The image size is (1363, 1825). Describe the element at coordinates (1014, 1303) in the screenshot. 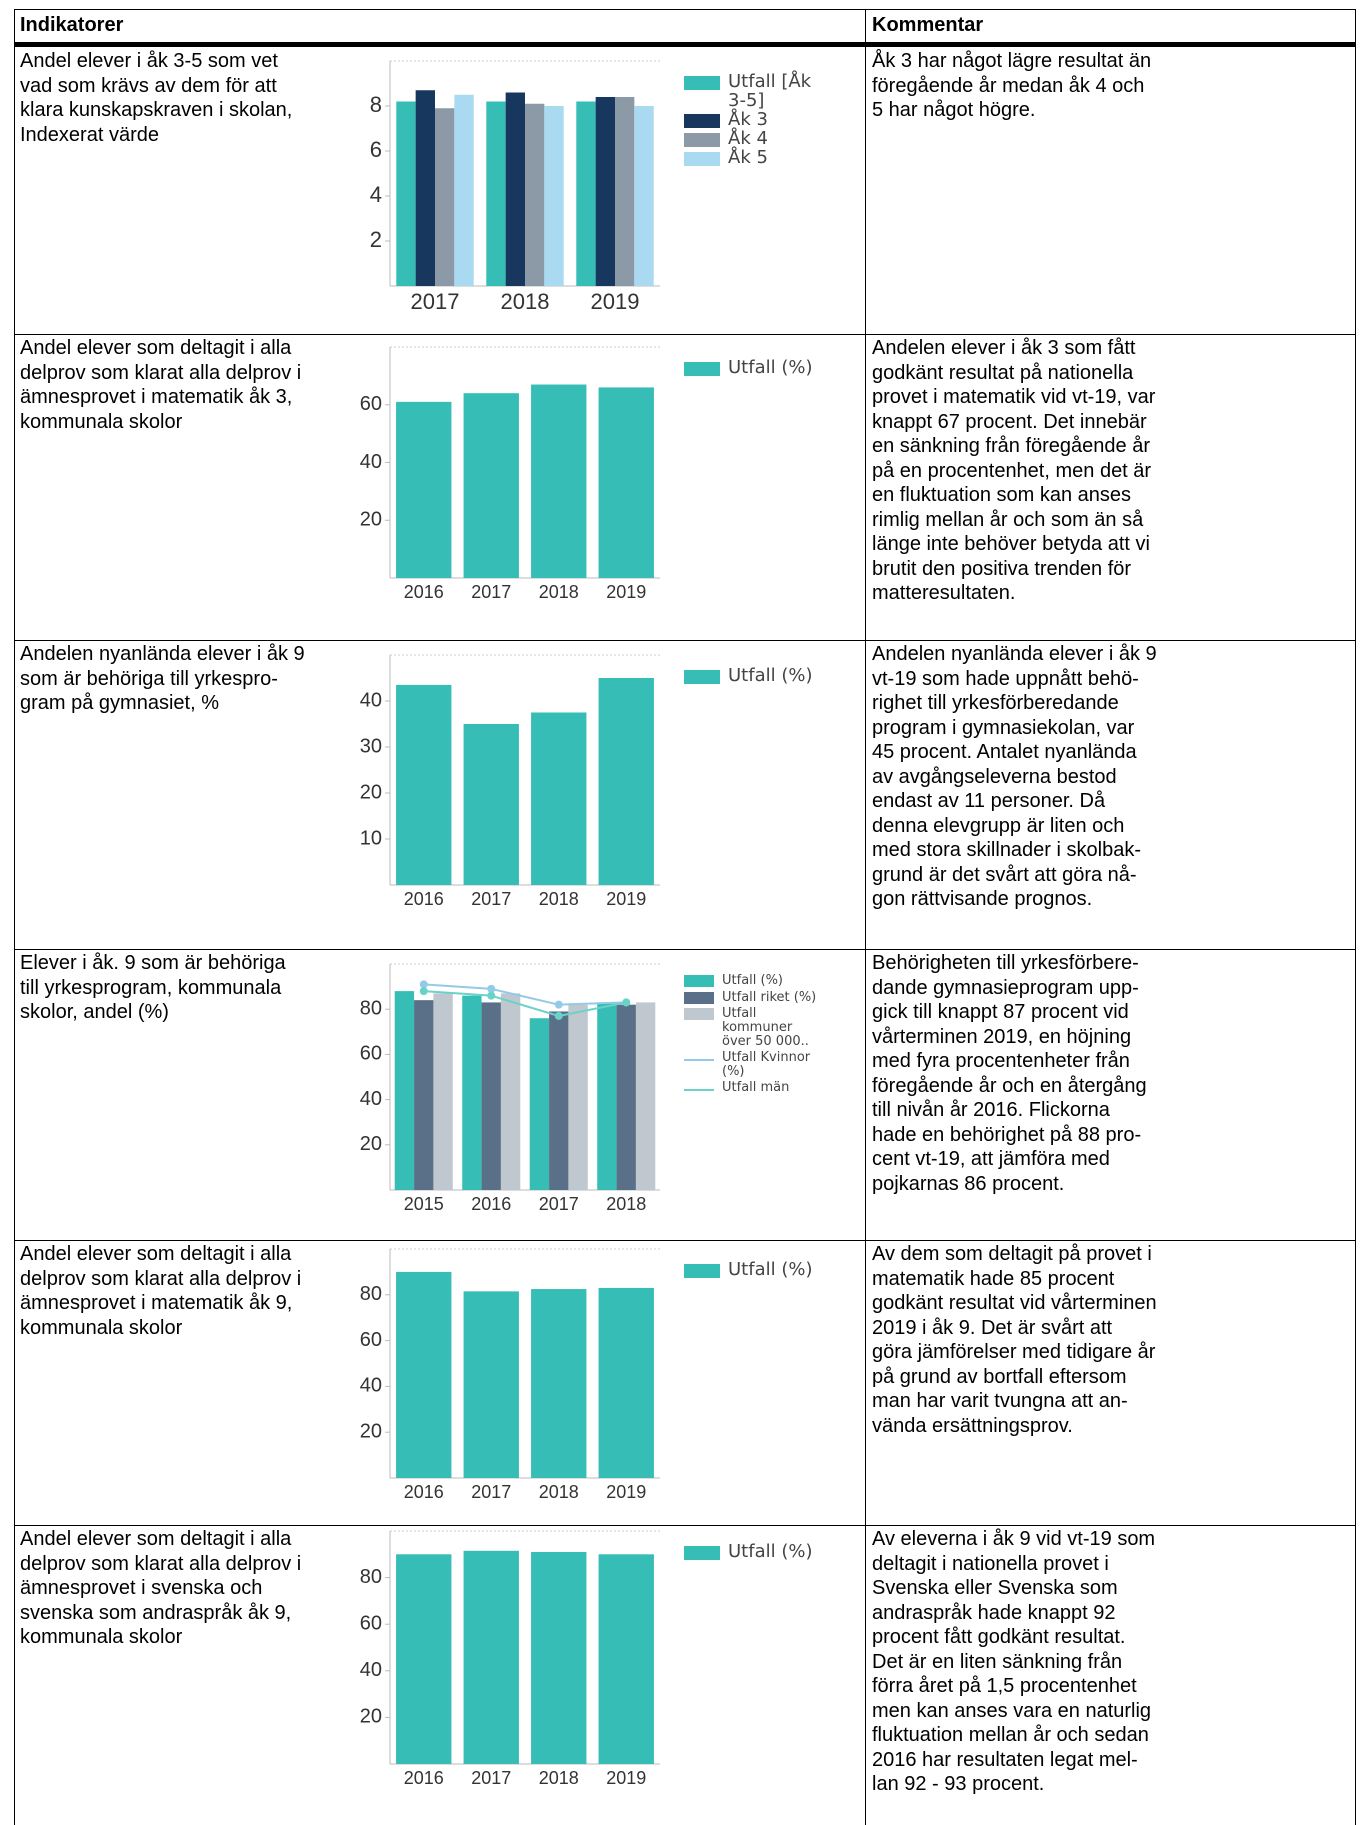

I see `comment-text: godkänt resultat vid vårterminen` at that location.